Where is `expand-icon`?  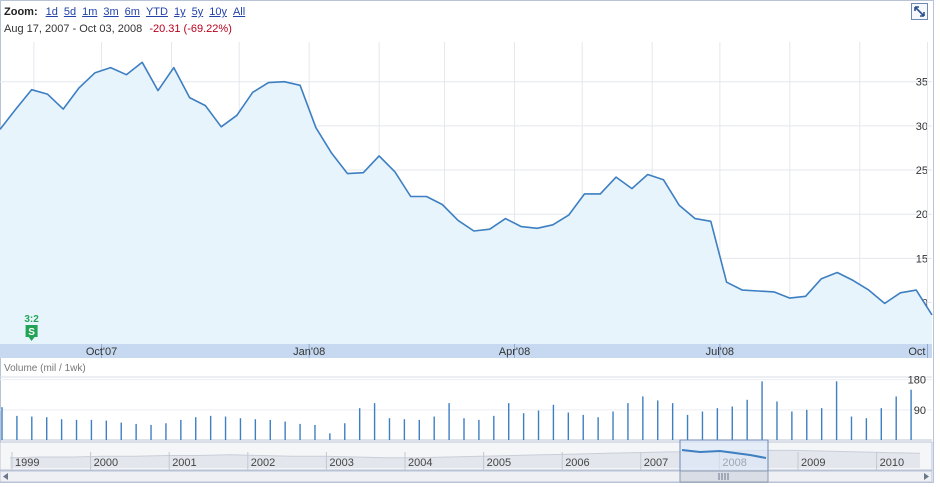
expand-icon is located at coordinates (919, 11).